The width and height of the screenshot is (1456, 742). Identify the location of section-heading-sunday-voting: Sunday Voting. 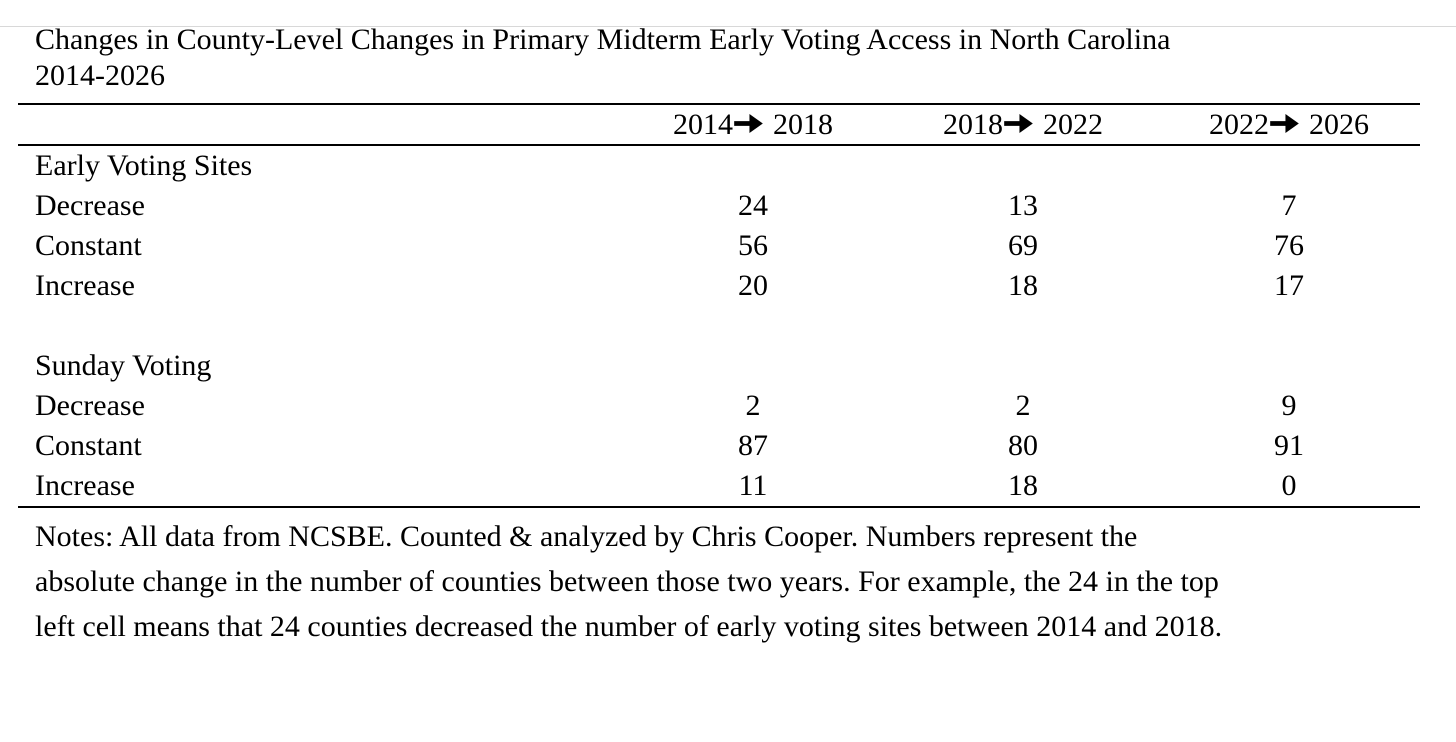
(123, 365).